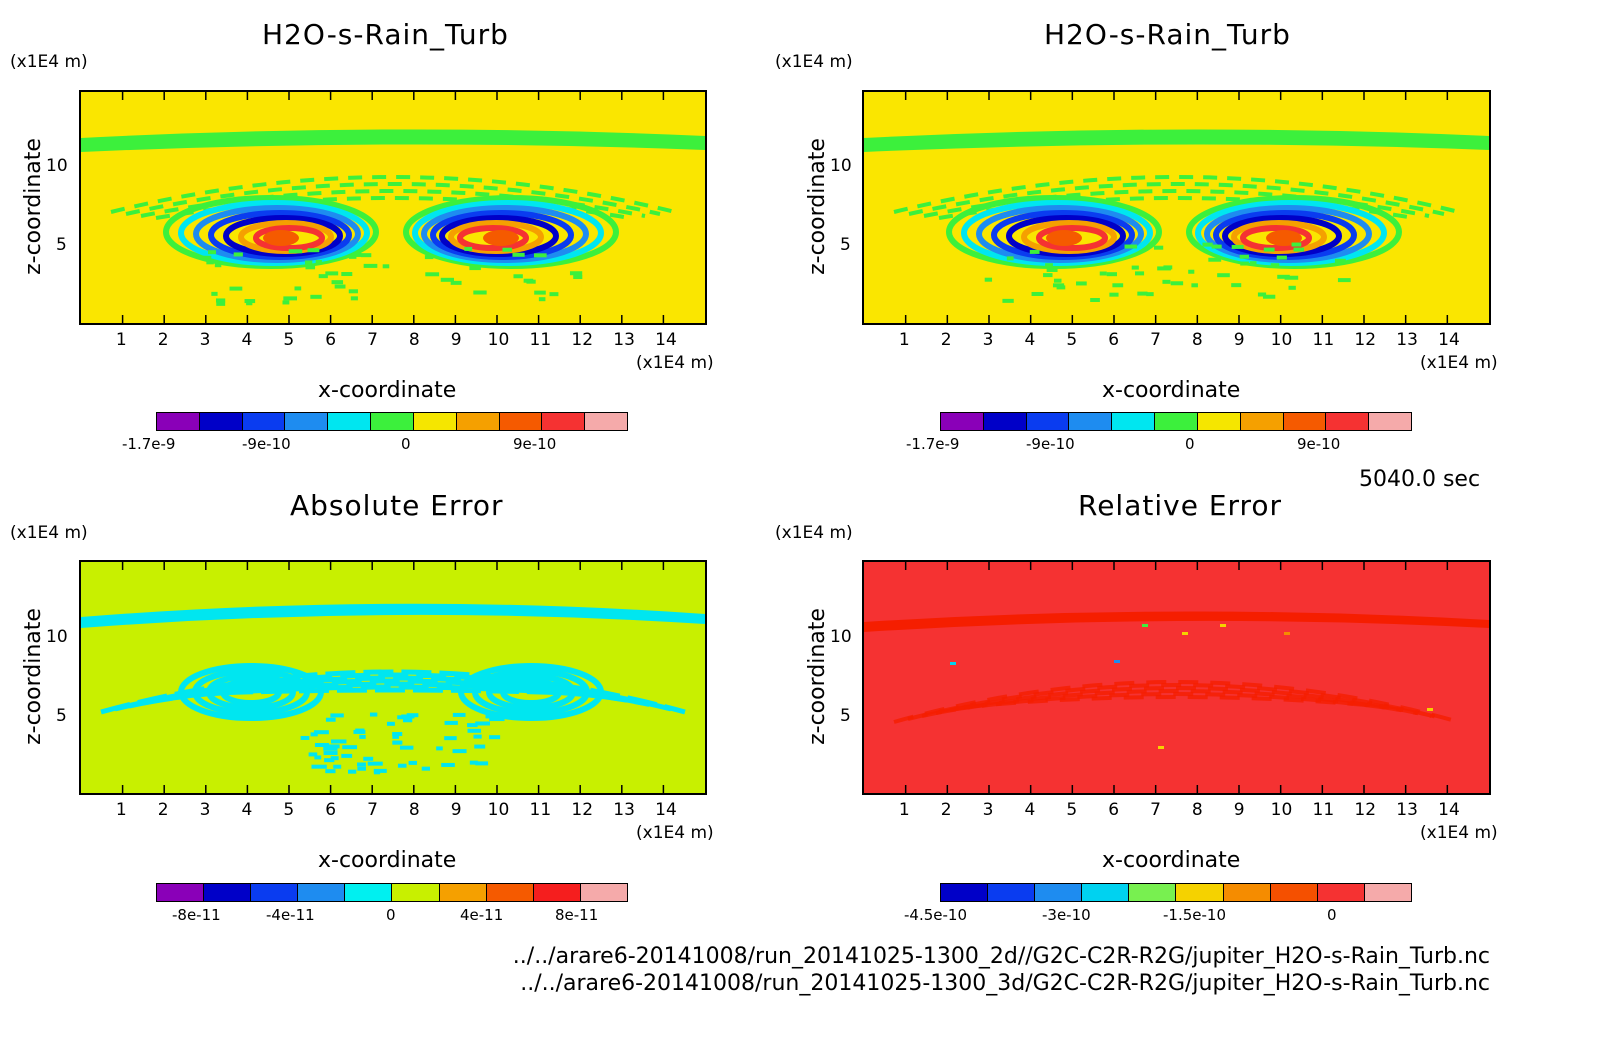 The width and height of the screenshot is (1604, 1054). Describe the element at coordinates (414, 810) in the screenshot. I see `x-tick-label: 8` at that location.